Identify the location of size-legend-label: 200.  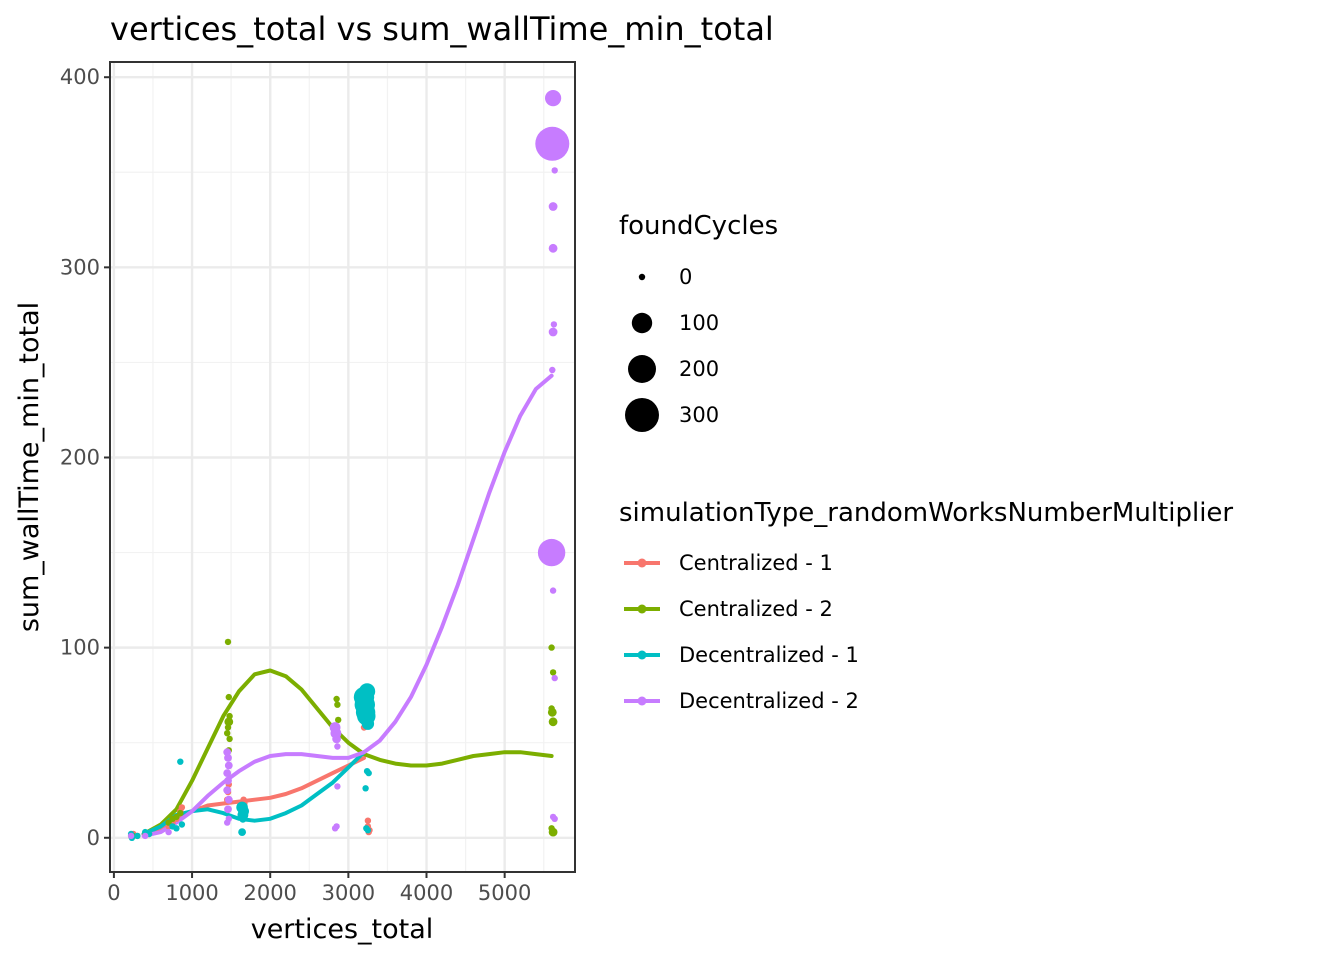
(699, 369).